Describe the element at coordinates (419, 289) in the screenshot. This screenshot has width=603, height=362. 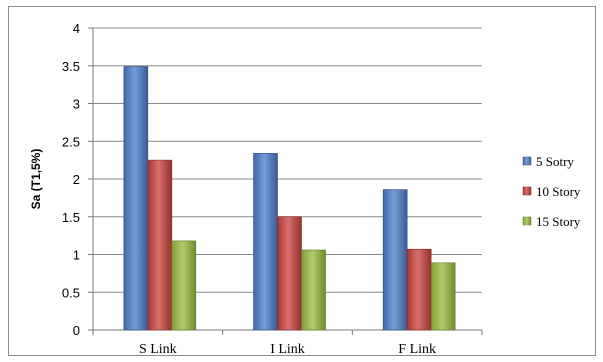
I see `bar-10-story-f-link` at that location.